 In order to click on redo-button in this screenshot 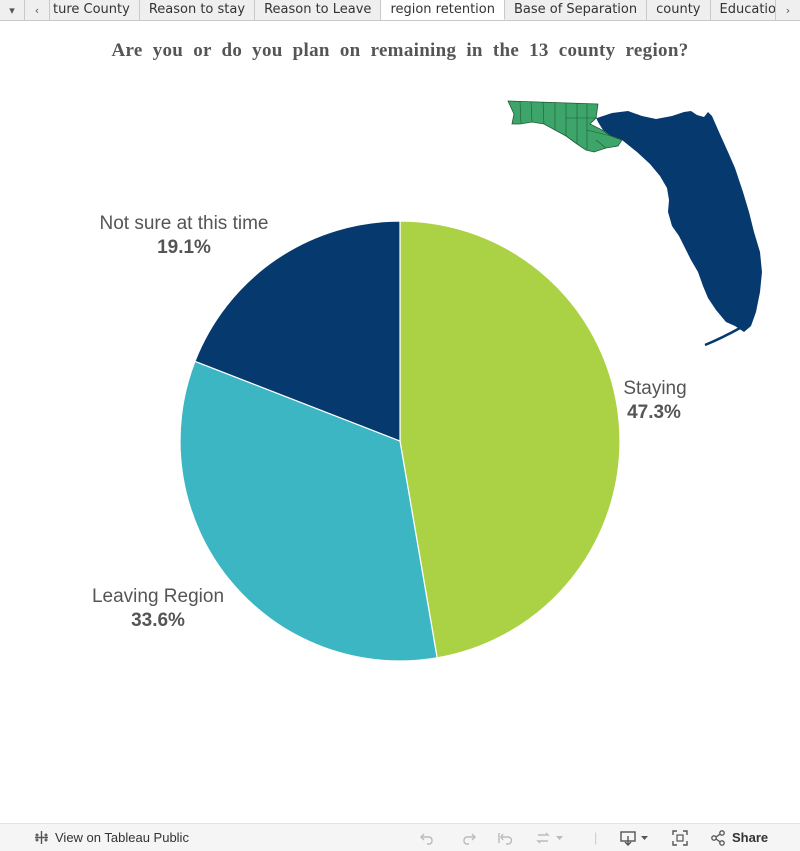, I will do `click(468, 837)`.